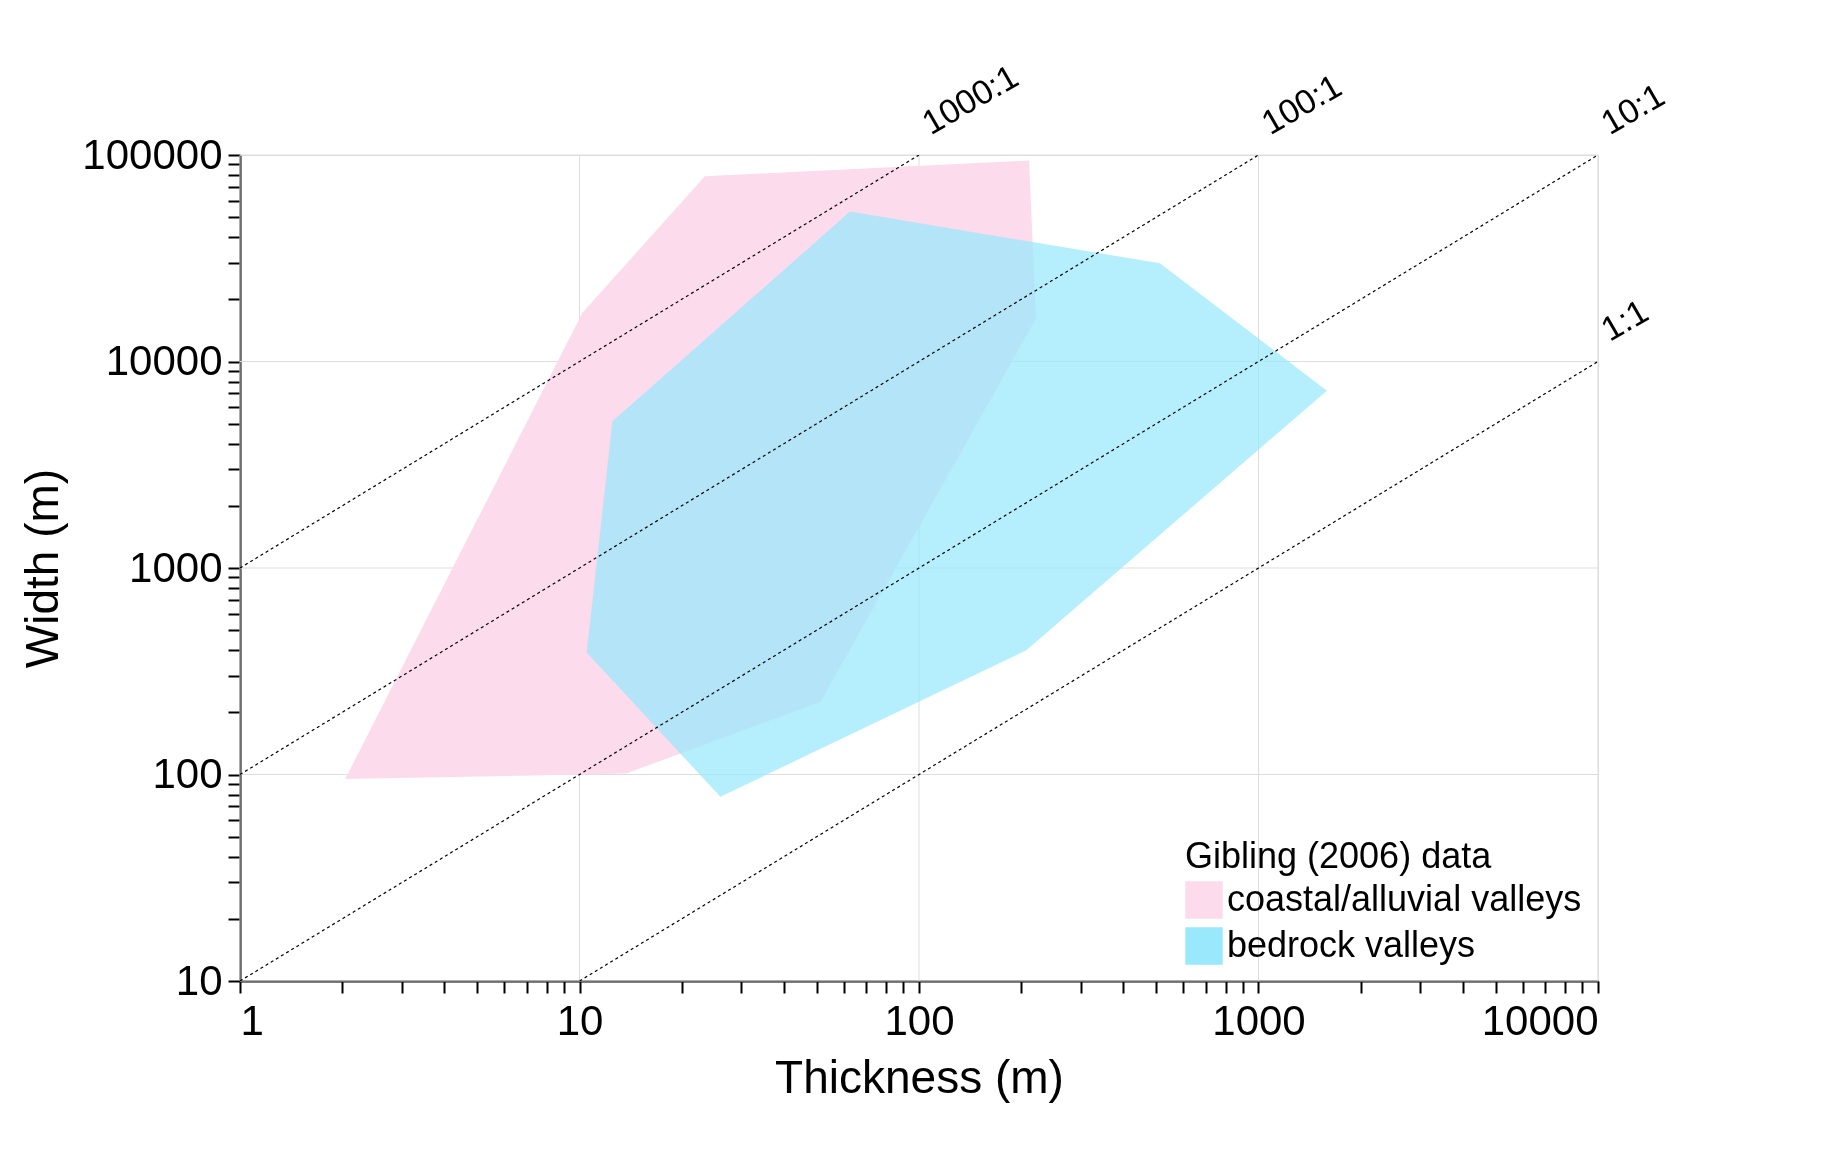  I want to click on y-tick-label: 100, so click(187, 773).